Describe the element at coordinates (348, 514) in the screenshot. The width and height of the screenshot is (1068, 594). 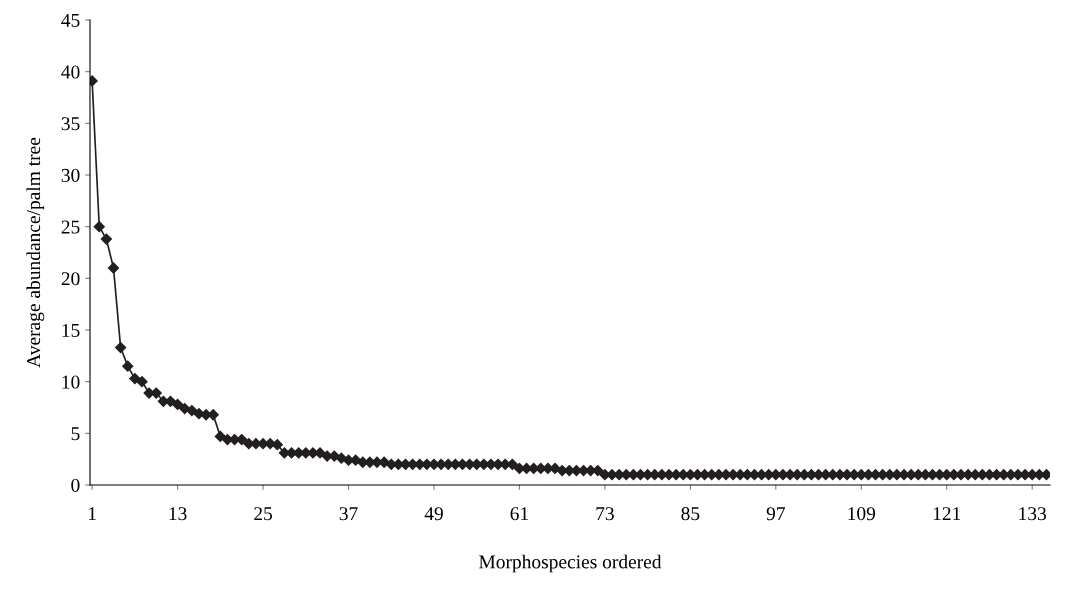
I see `x-tick-label: 37` at that location.